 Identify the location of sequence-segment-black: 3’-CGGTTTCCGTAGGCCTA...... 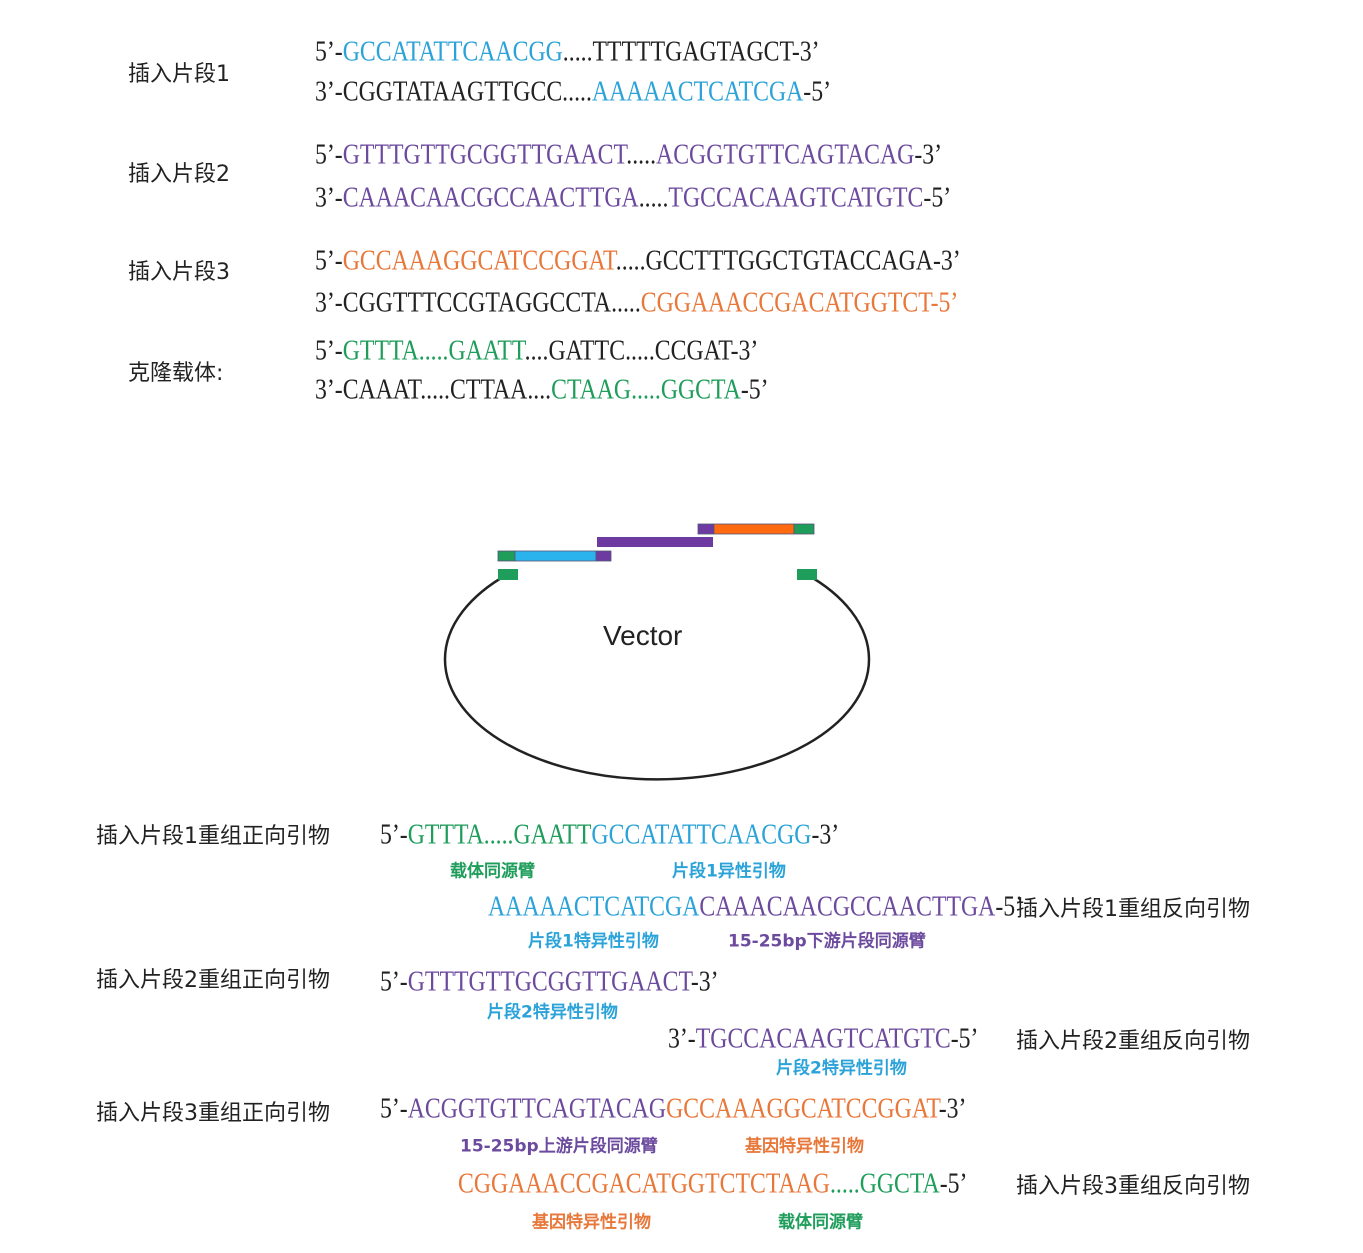
(478, 302).